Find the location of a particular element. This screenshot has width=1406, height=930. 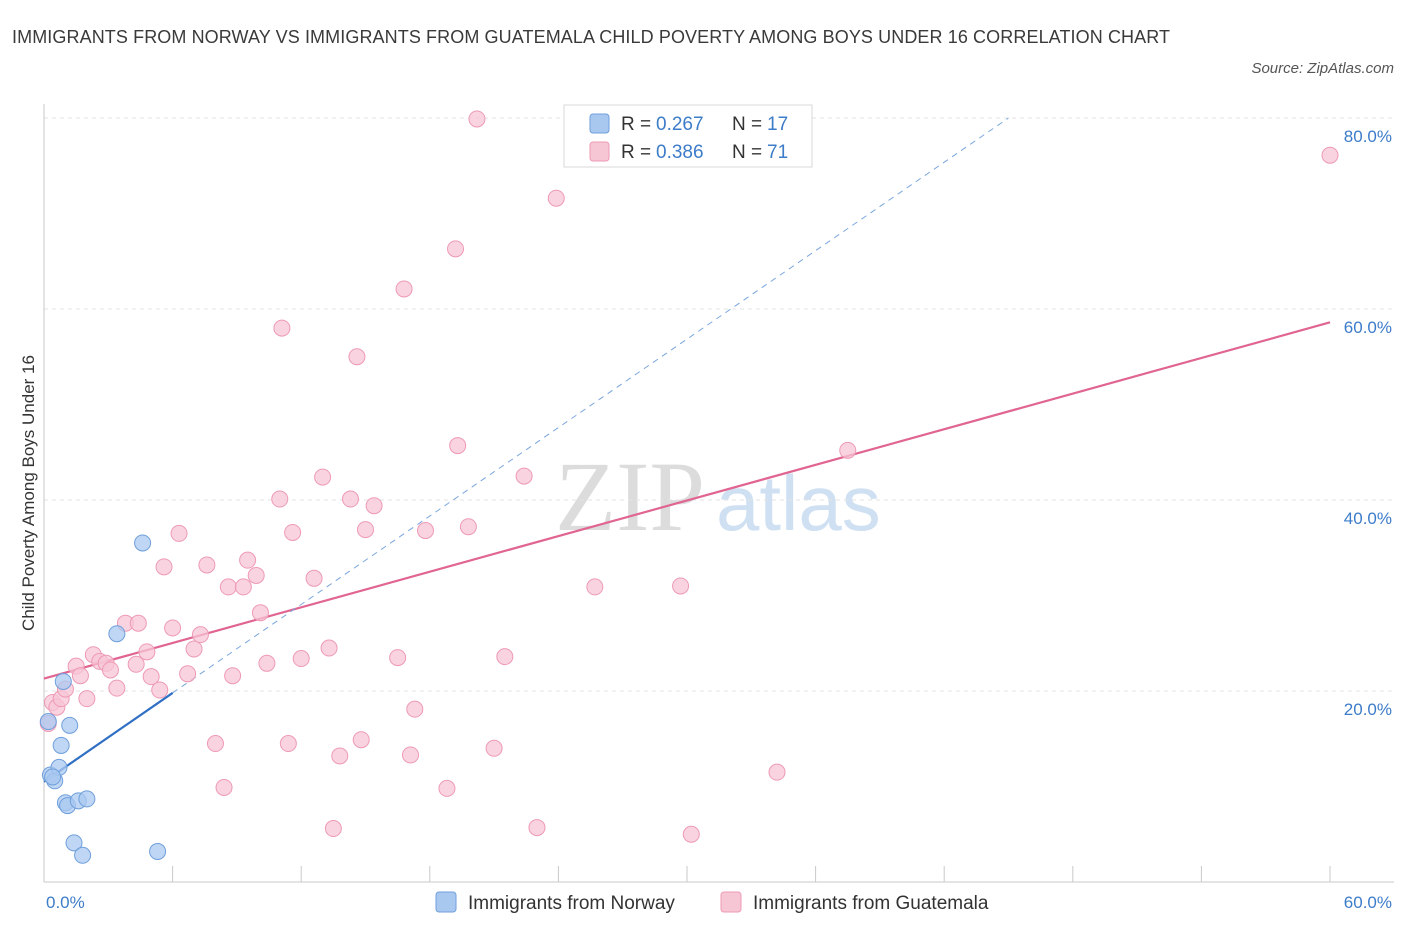

correlation-legend: R = 0.267 N = 17 R = 0.386 N = 71 is located at coordinates (688, 136).